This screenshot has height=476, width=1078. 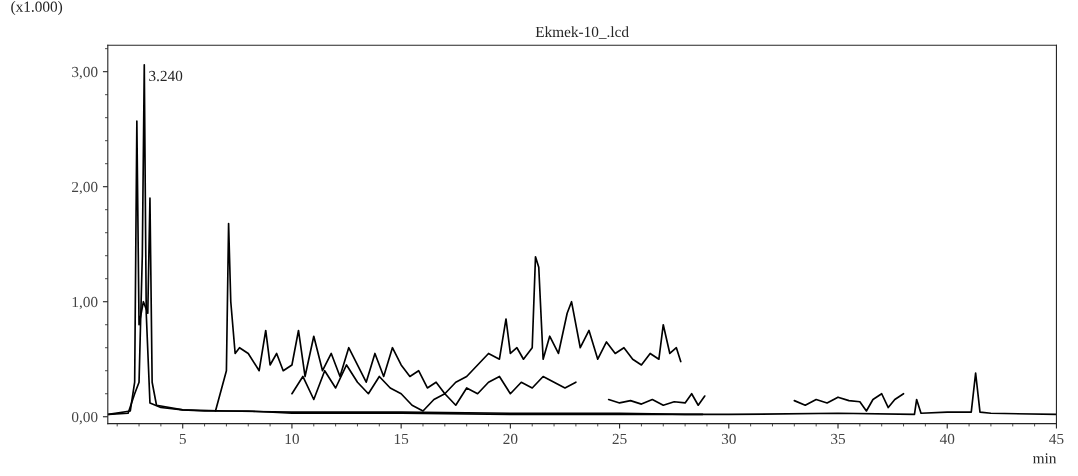 I want to click on y-tick-label: 0,00, so click(x=84, y=418).